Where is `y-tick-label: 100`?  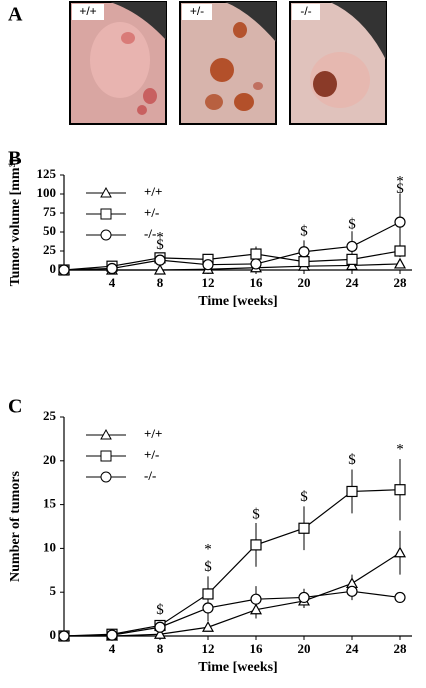 y-tick-label: 100 is located at coordinates (47, 192).